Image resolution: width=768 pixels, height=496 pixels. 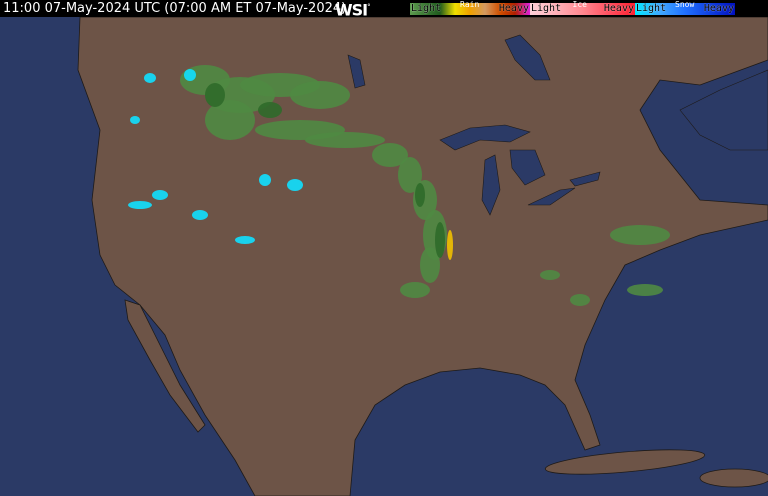 I want to click on lake-ontario, so click(x=585, y=179).